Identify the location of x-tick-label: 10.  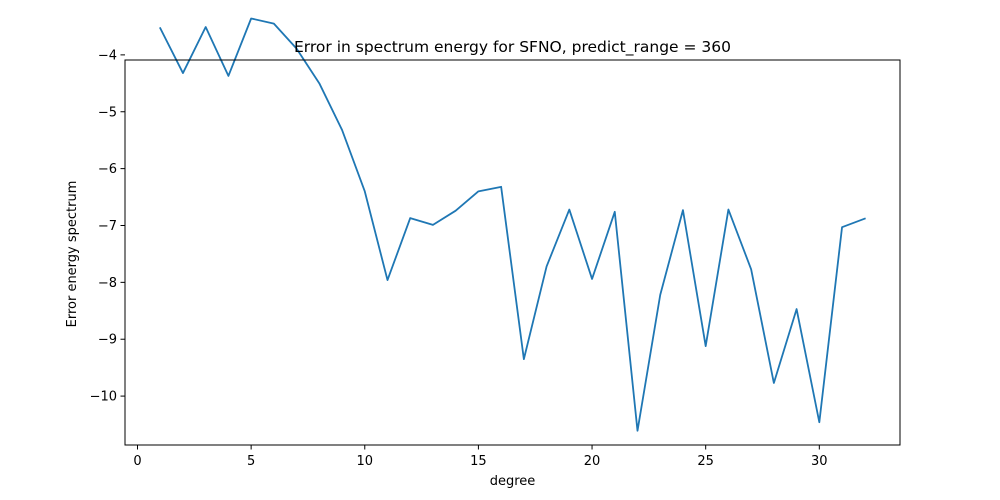
(364, 461).